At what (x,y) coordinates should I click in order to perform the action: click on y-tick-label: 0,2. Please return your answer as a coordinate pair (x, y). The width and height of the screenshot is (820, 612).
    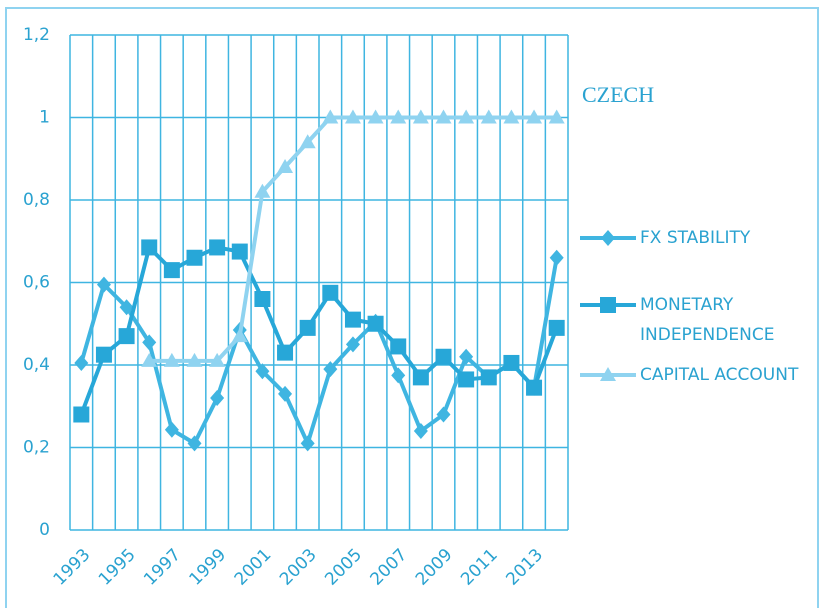
    Looking at the image, I should click on (36, 448).